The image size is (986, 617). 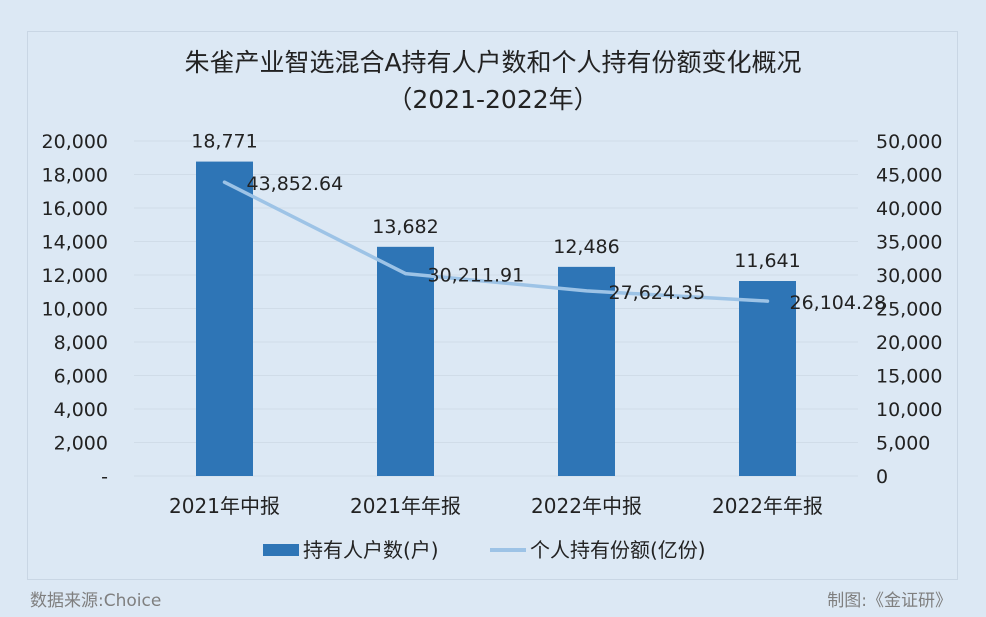 I want to click on left-axis-tick-label: 6,000, so click(x=81, y=377).